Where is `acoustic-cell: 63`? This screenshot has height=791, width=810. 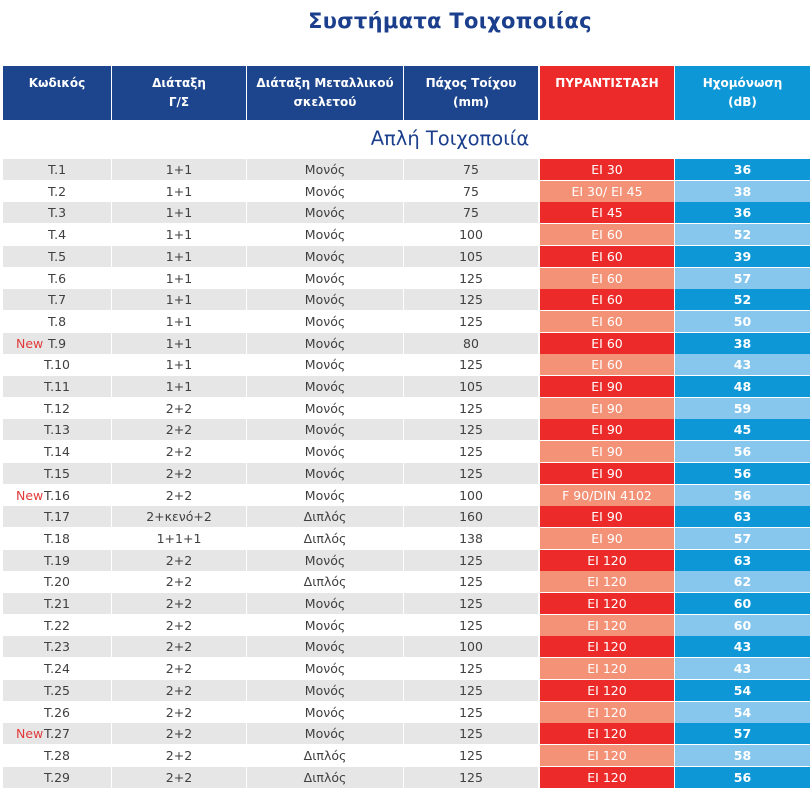 acoustic-cell: 63 is located at coordinates (742, 517).